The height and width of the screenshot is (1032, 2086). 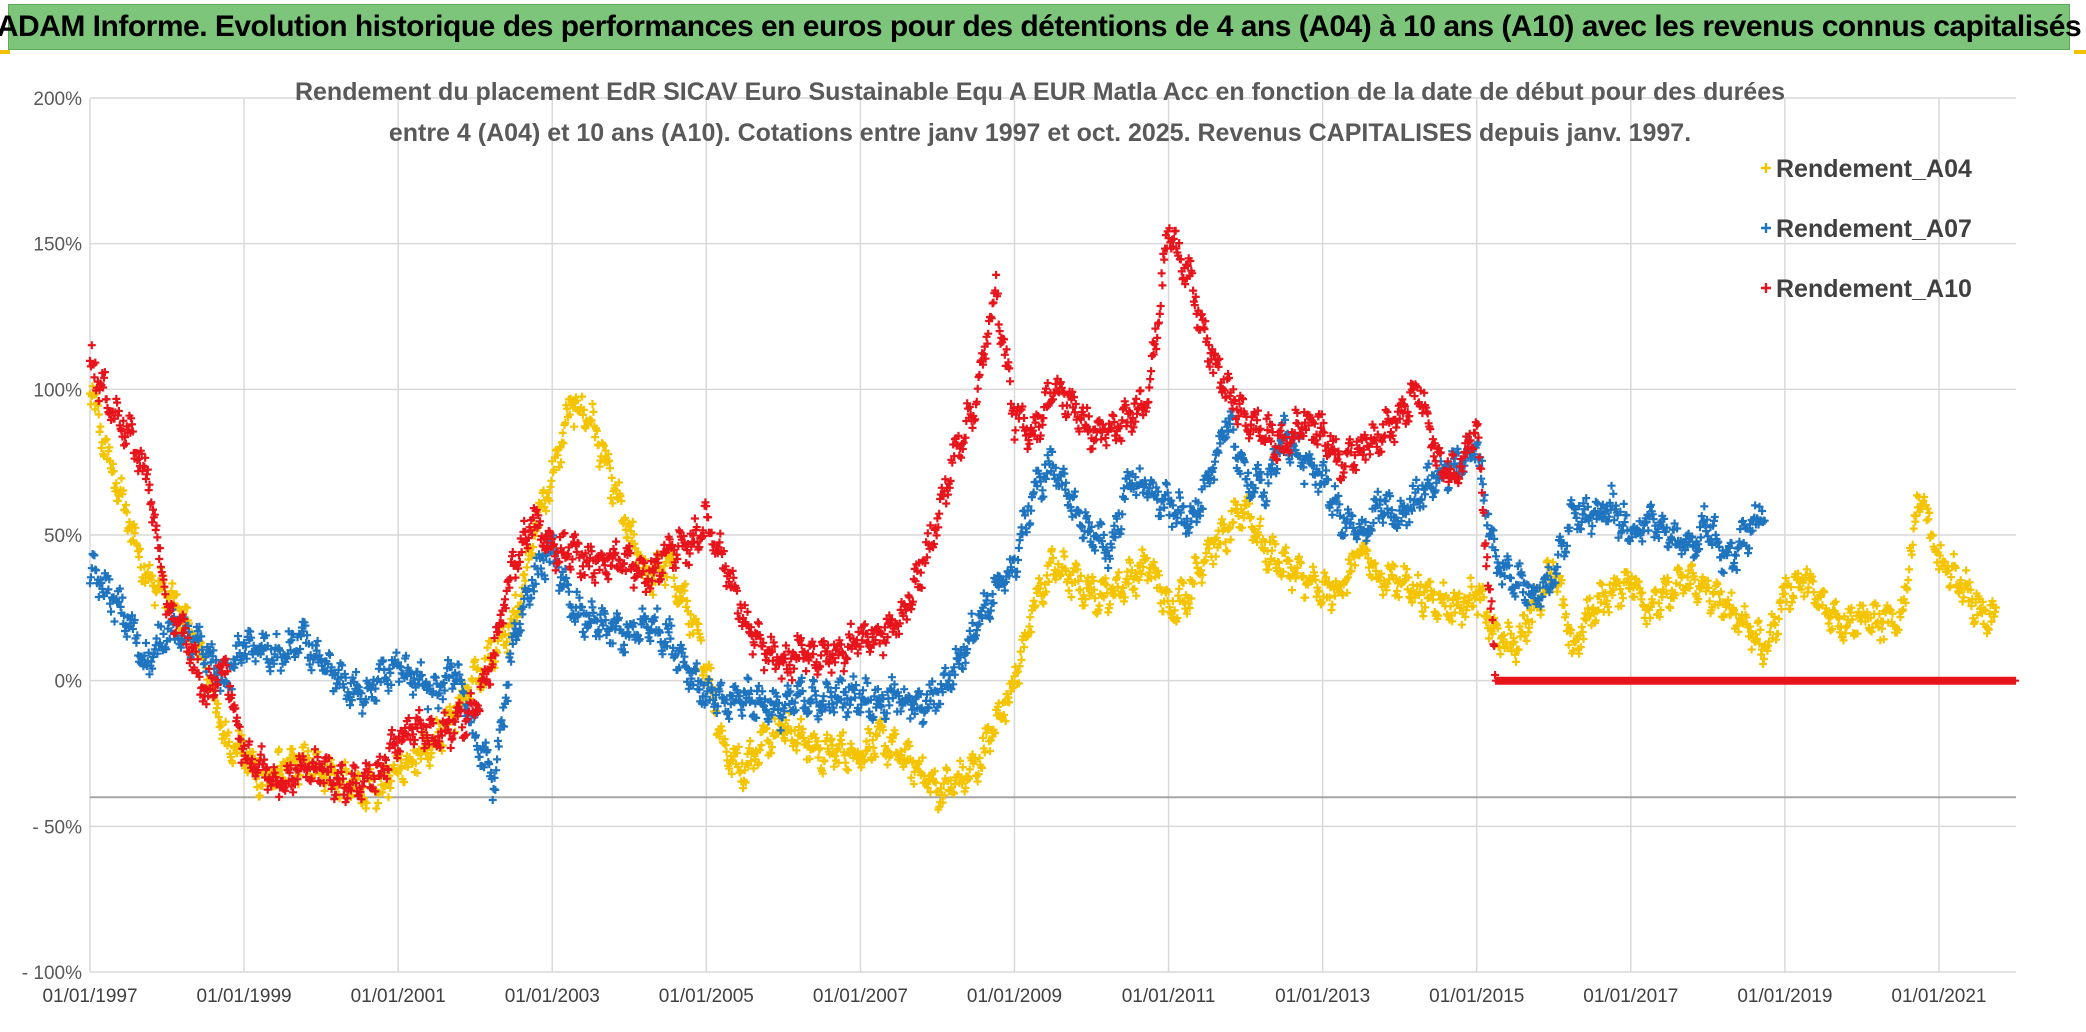 I want to click on corner-accent-right, so click(x=2080, y=52).